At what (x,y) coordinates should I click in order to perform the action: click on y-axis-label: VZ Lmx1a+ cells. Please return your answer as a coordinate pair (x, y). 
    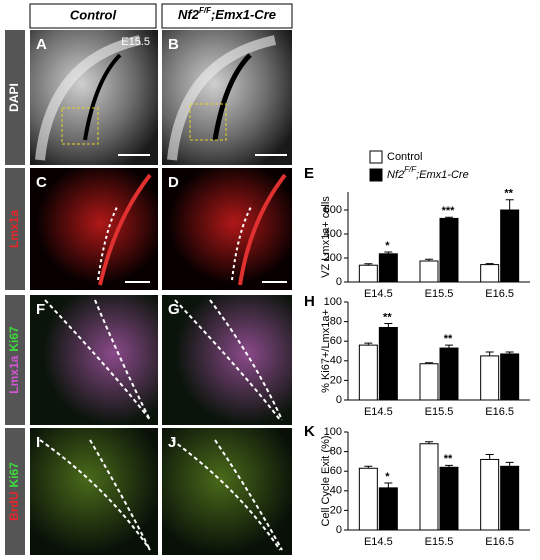
    Looking at the image, I should click on (326, 237).